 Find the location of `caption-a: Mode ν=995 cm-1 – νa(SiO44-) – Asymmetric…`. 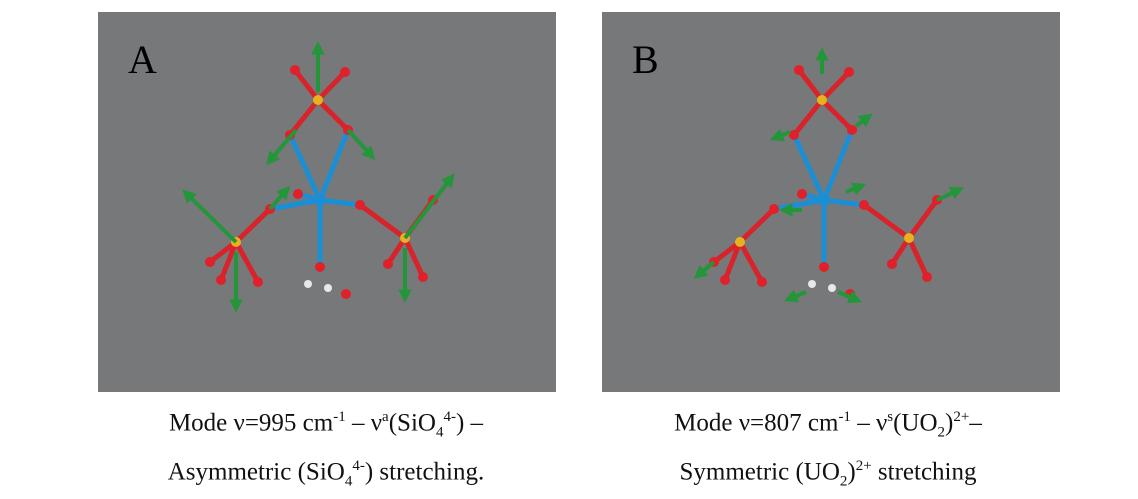

caption-a: Mode ν=995 cm-1 – νa(SiO44-) – Asymmetric… is located at coordinates (326, 449).